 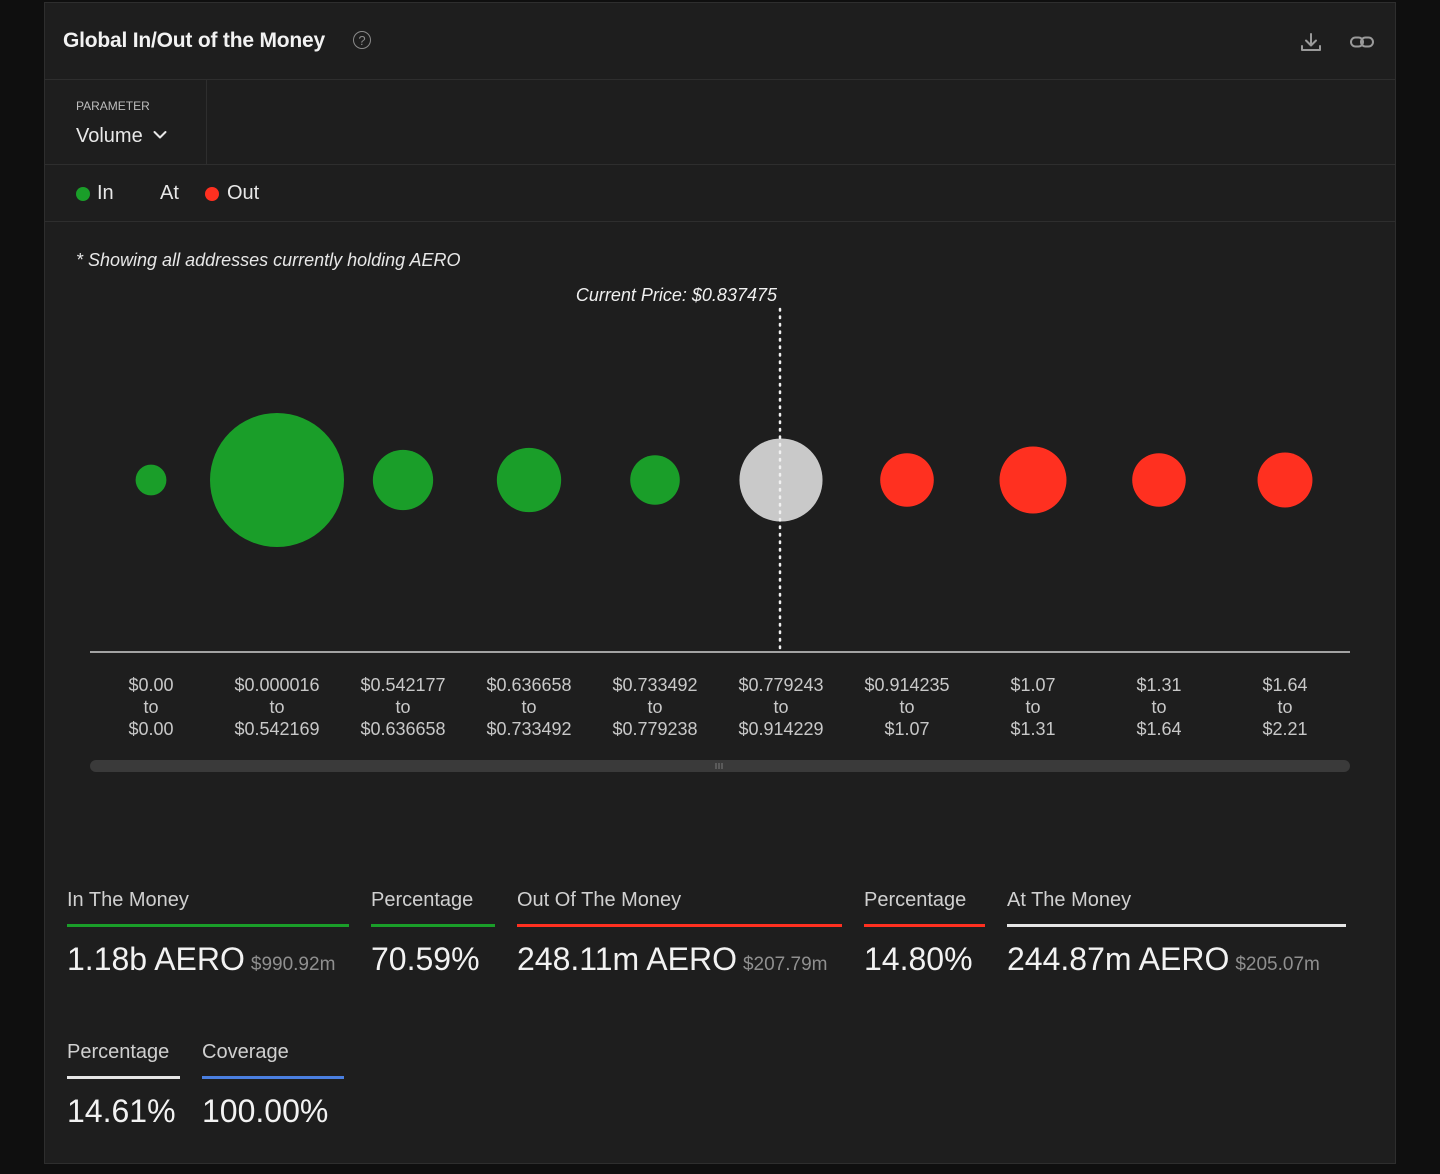 I want to click on help-icon: ?, so click(x=362, y=40).